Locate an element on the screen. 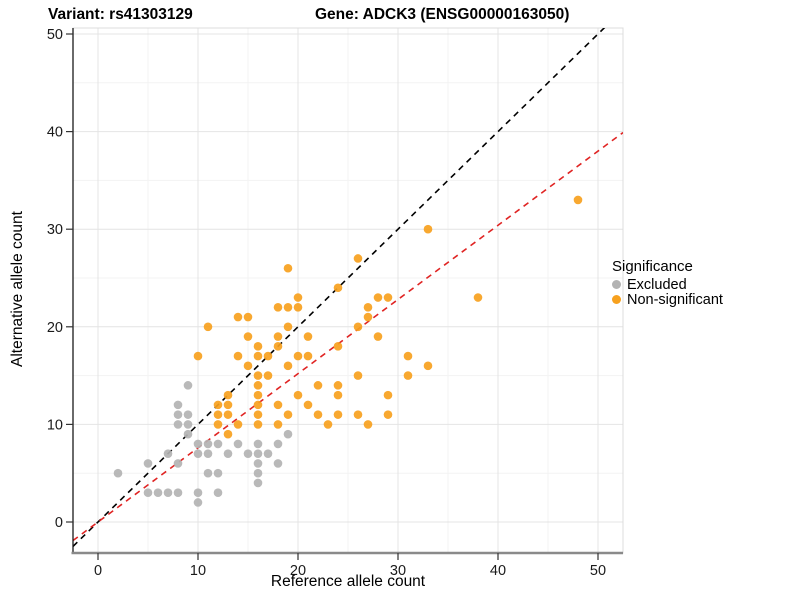 The image size is (800, 600). y-tick-label: 20 is located at coordinates (55, 328).